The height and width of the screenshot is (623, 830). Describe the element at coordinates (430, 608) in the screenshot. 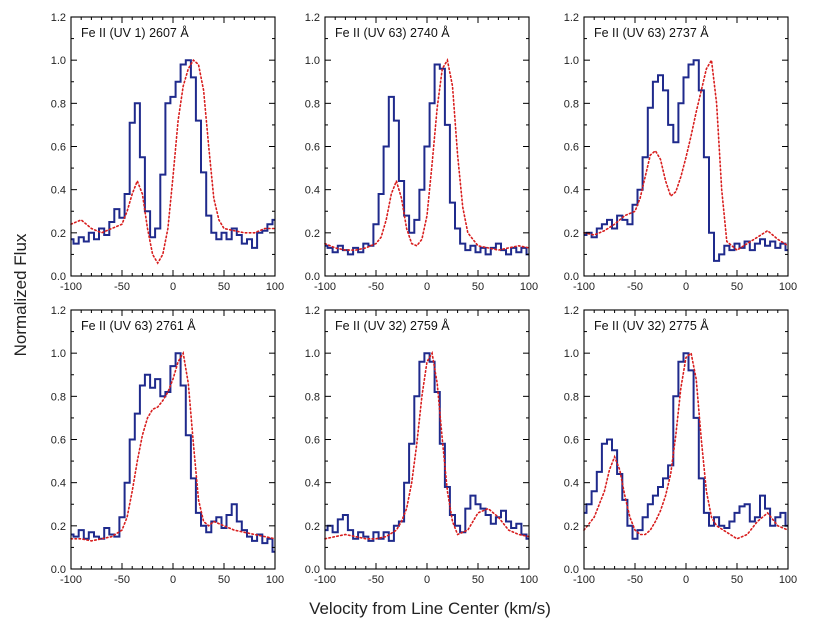

I see `x-axis-title: Velocity from Line Center (km/s)` at that location.